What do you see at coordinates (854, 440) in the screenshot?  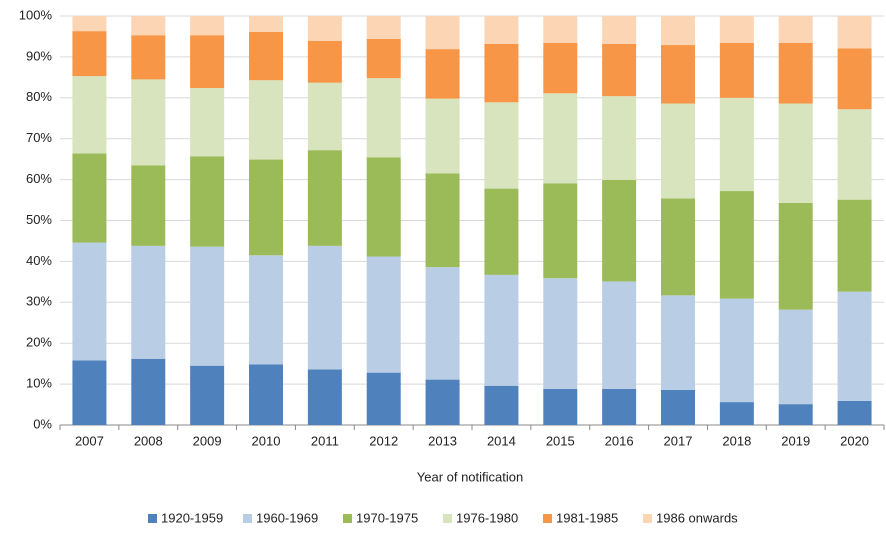 I see `x-tick-label: 2020` at bounding box center [854, 440].